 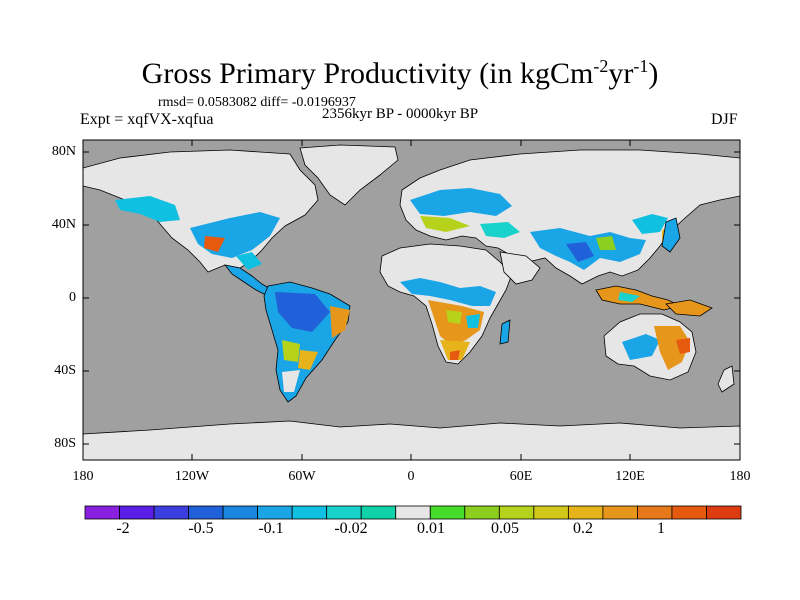 I want to click on colorbar-label: -0.02, so click(x=351, y=528).